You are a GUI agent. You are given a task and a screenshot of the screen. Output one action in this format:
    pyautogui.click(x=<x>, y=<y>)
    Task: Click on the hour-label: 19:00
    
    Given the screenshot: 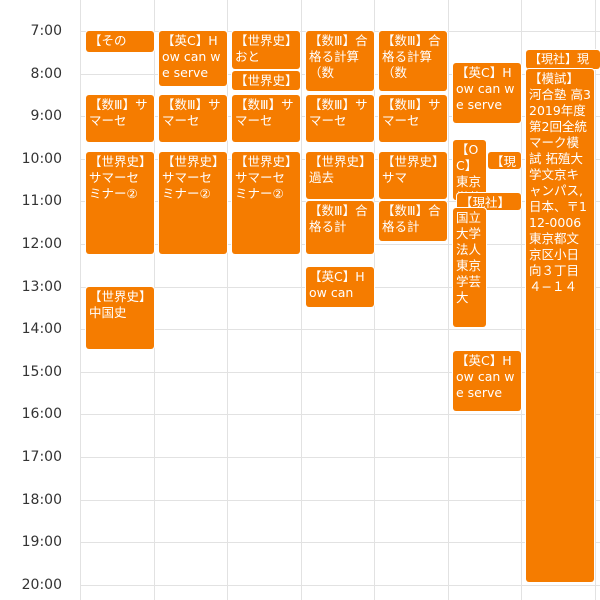 What is the action you would take?
    pyautogui.click(x=41, y=542)
    